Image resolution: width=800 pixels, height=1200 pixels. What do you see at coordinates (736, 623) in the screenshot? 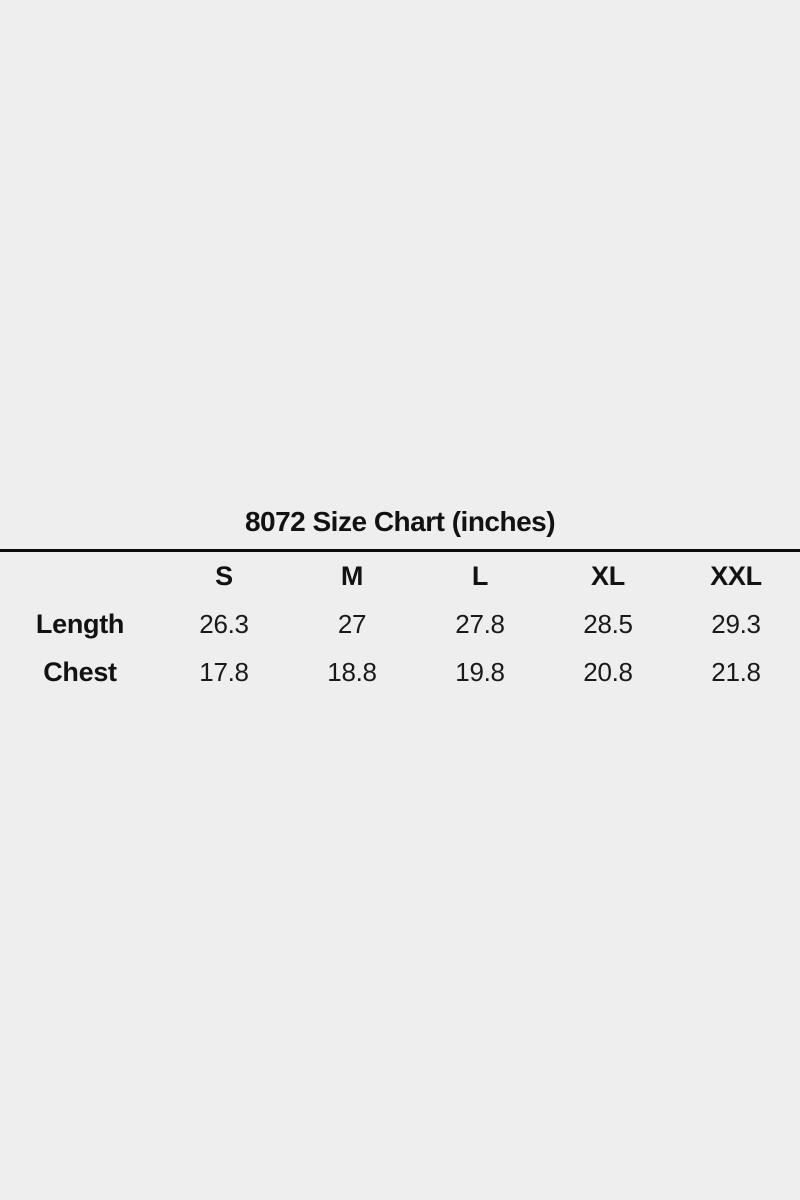
I see `cell-length-xxl: 29.3` at bounding box center [736, 623].